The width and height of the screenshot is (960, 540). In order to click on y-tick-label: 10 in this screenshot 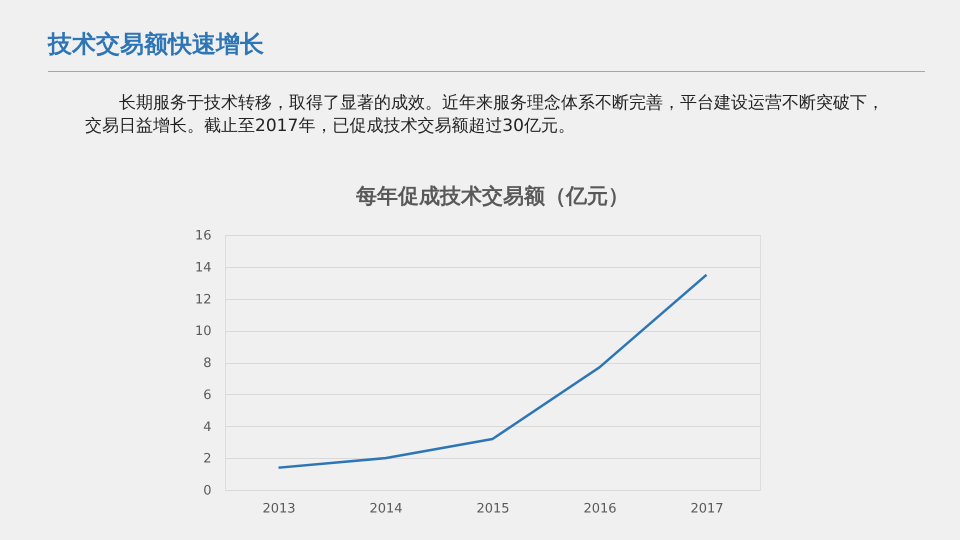, I will do `click(203, 332)`.